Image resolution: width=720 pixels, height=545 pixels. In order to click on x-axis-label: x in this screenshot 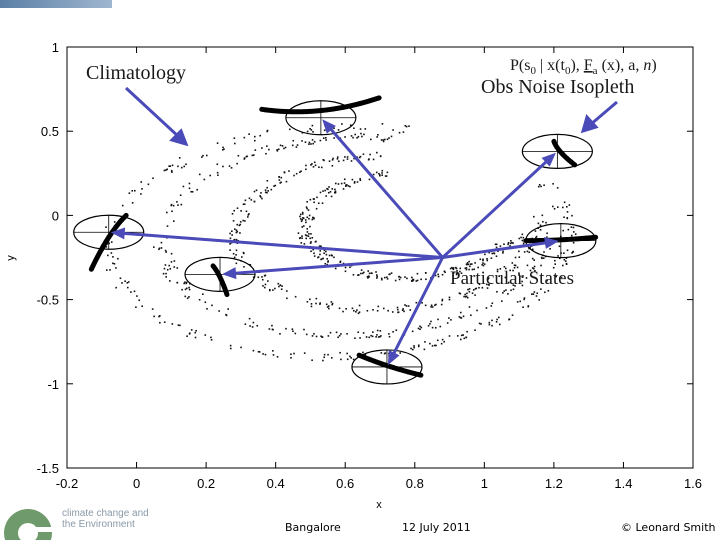, I will do `click(379, 505)`.